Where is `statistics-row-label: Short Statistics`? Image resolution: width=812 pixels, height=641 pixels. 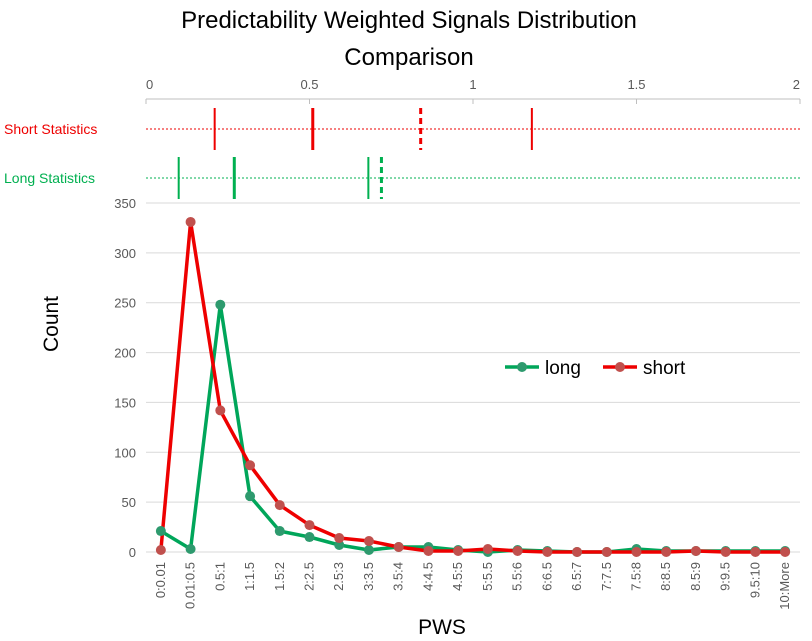 statistics-row-label: Short Statistics is located at coordinates (50, 129).